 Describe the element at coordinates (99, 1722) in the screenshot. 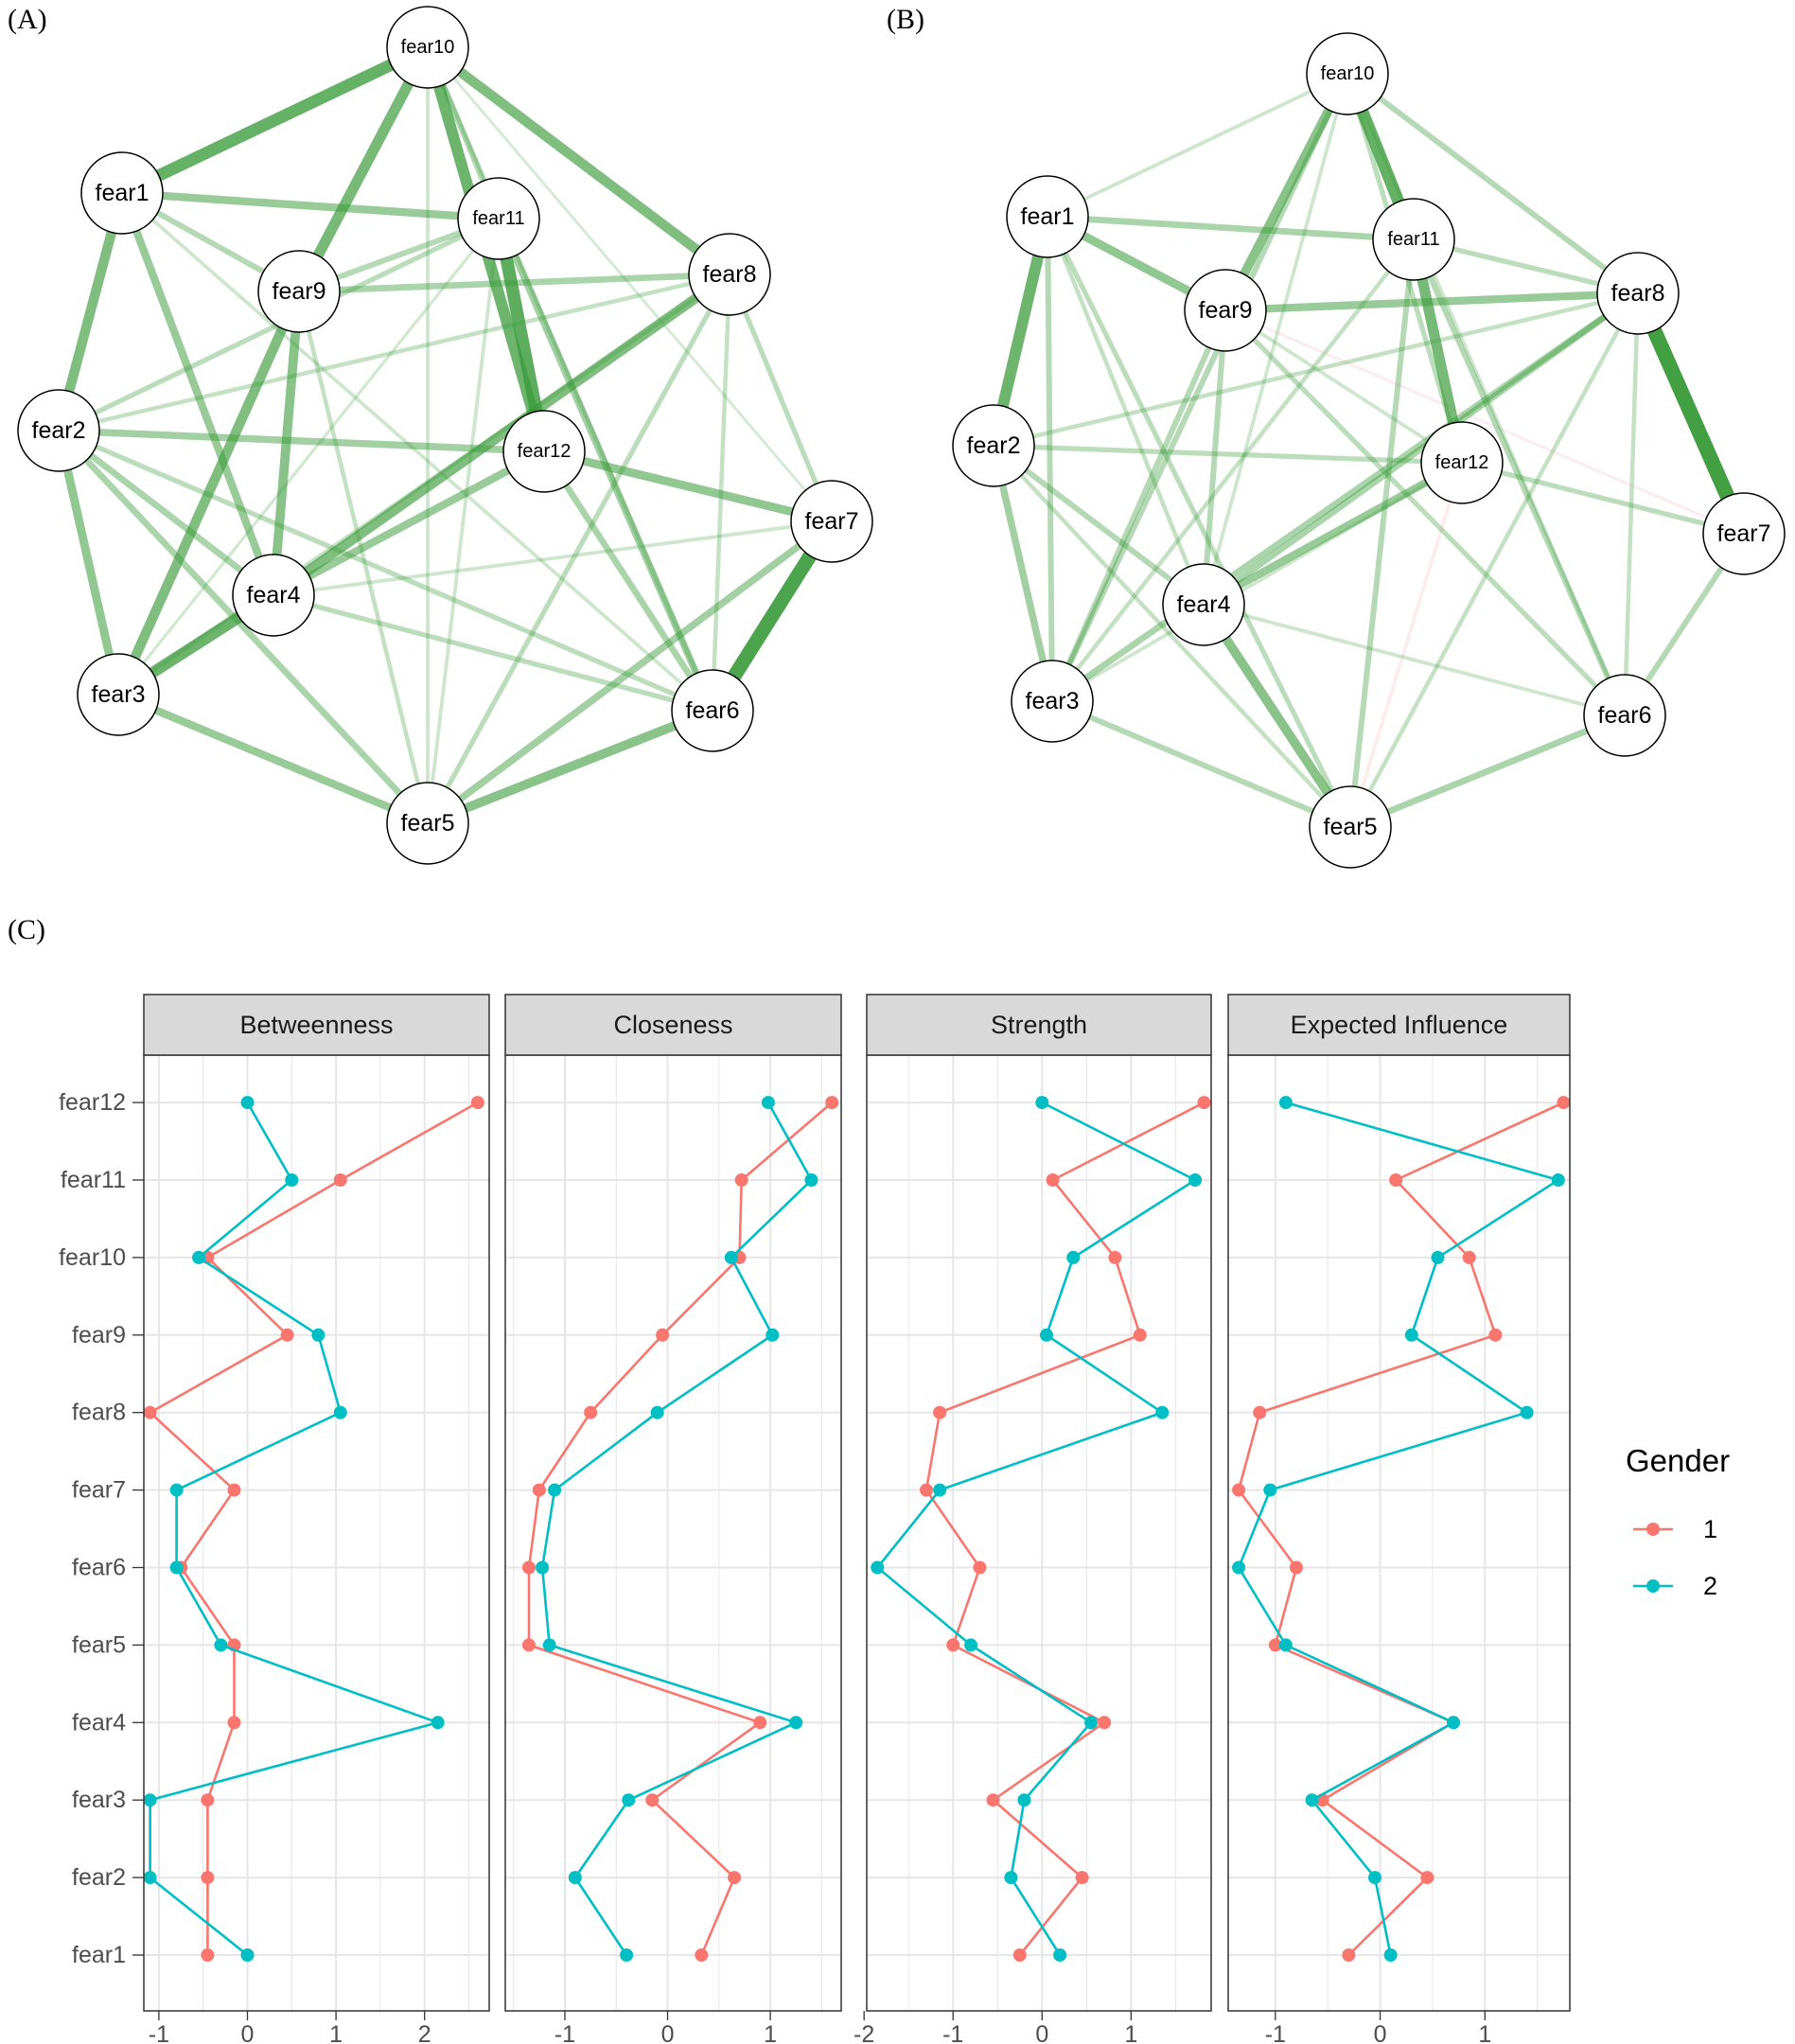

I see `y-tick-label: fear4` at that location.